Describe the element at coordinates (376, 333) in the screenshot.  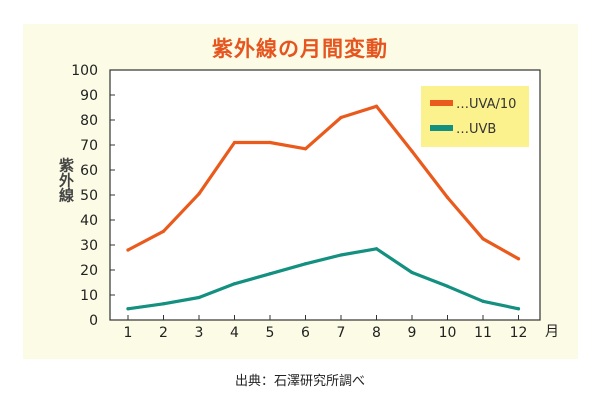
I see `x-tick-label: 8` at that location.